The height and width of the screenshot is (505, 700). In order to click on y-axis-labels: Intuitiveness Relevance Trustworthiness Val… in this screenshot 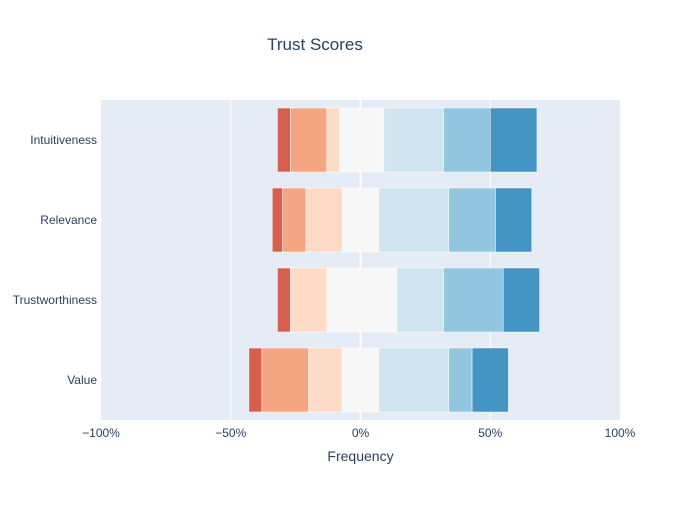, I will do `click(55, 260)`.